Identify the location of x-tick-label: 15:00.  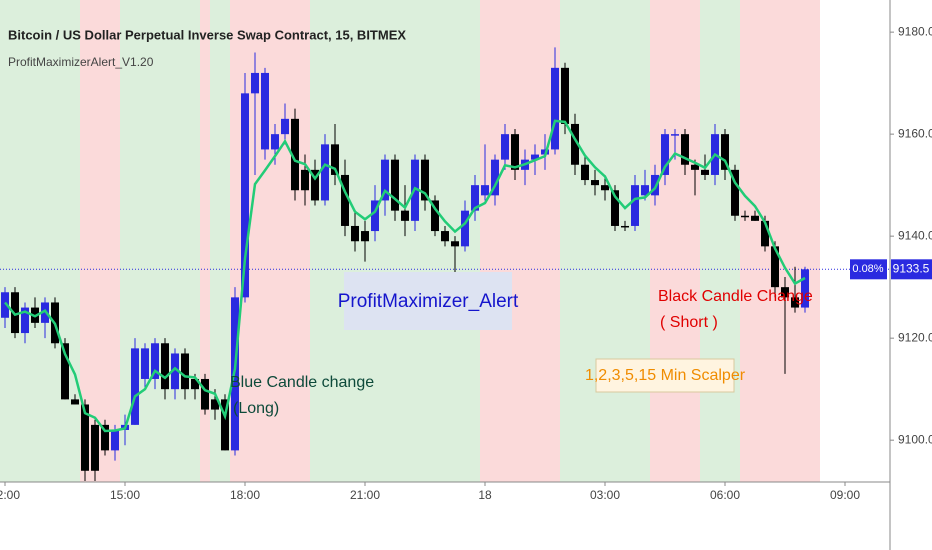
(125, 495).